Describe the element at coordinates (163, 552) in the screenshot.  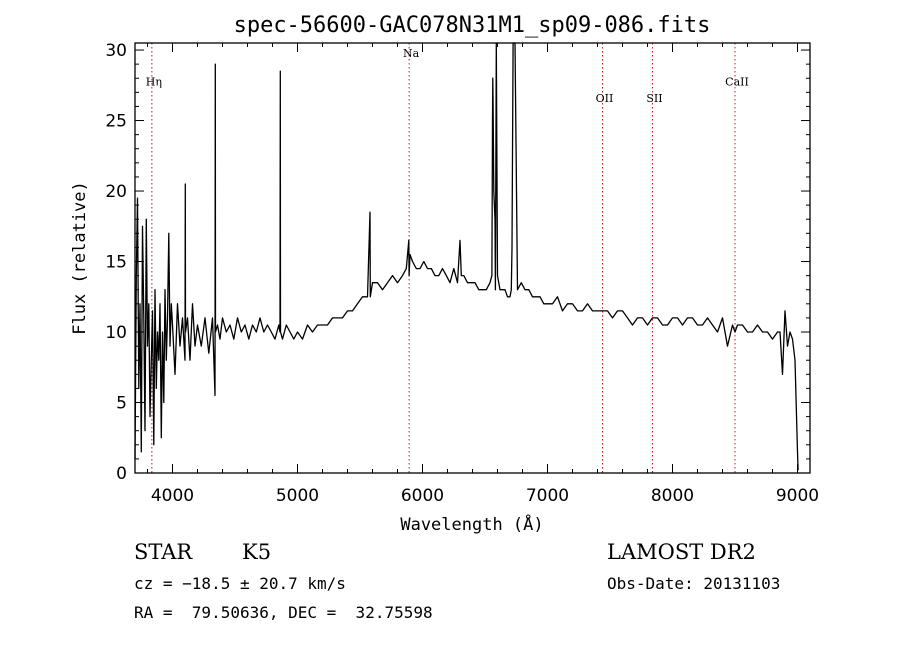
I see `object-class: STAR` at that location.